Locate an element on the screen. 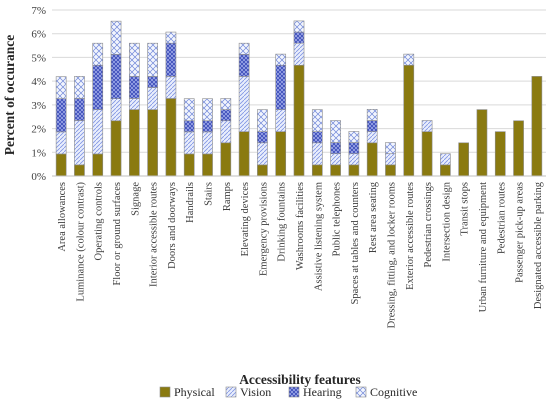 Image resolution: width=550 pixels, height=416 pixels. x-tick-label: Spaces at tables and counters is located at coordinates (355, 243).